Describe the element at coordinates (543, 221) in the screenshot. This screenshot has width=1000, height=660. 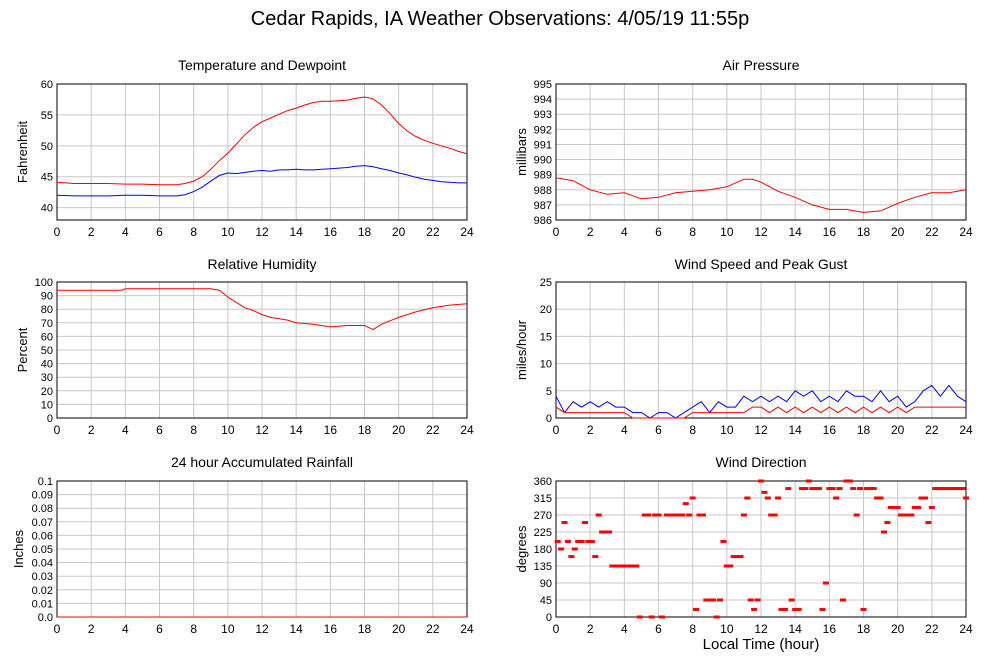
I see `y-tick-label: 986` at that location.